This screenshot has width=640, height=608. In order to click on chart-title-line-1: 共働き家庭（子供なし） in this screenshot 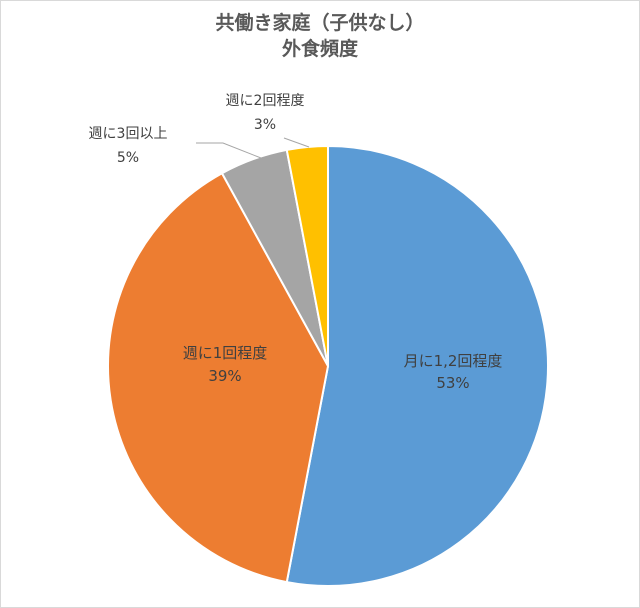, I will do `click(320, 23)`.